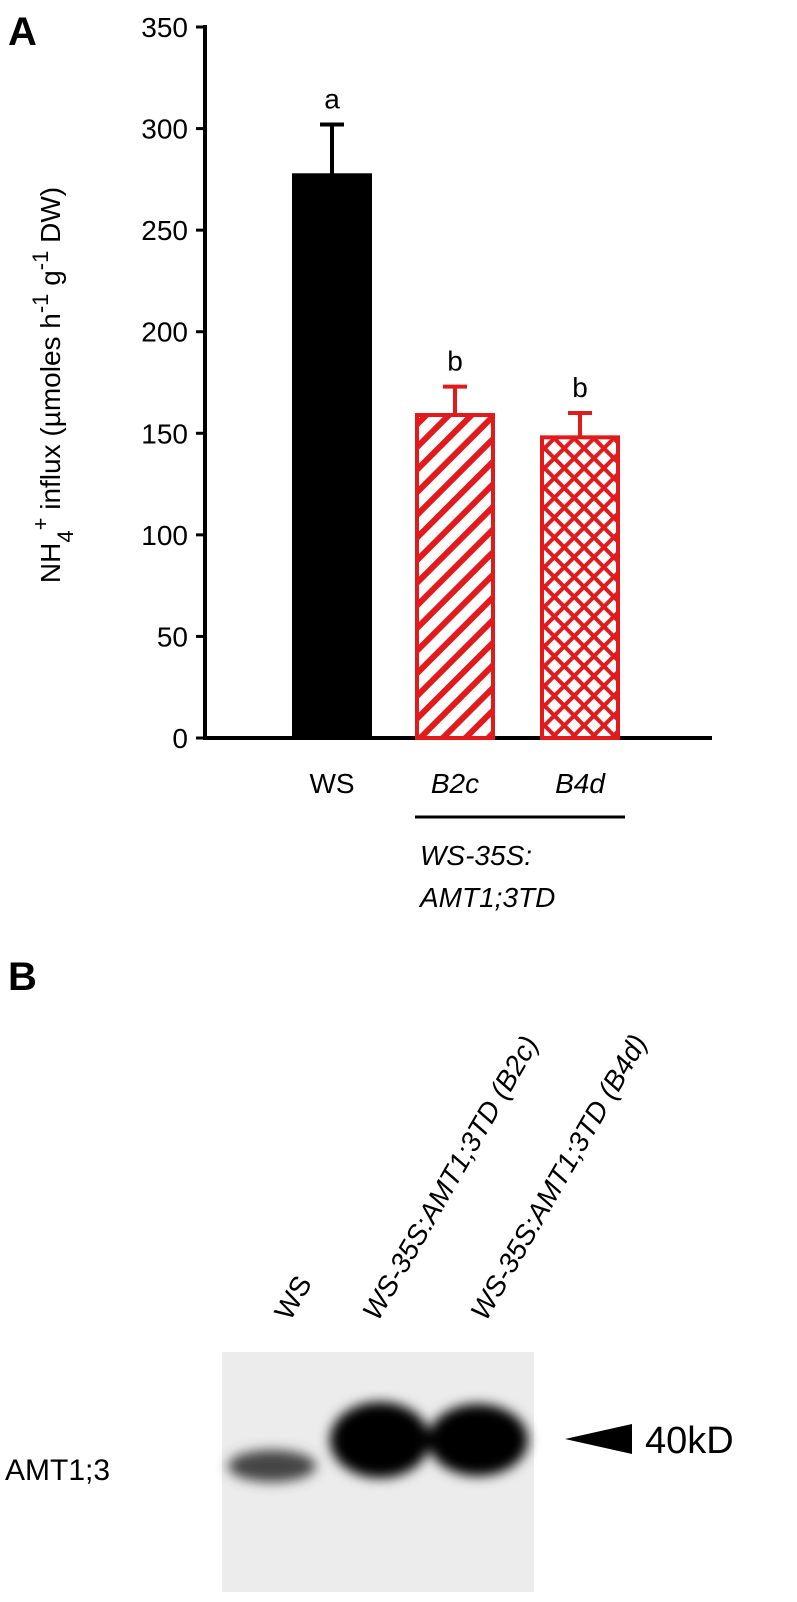 The image size is (797, 1602). What do you see at coordinates (65, 536) in the screenshot?
I see `y-label-part: 4` at bounding box center [65, 536].